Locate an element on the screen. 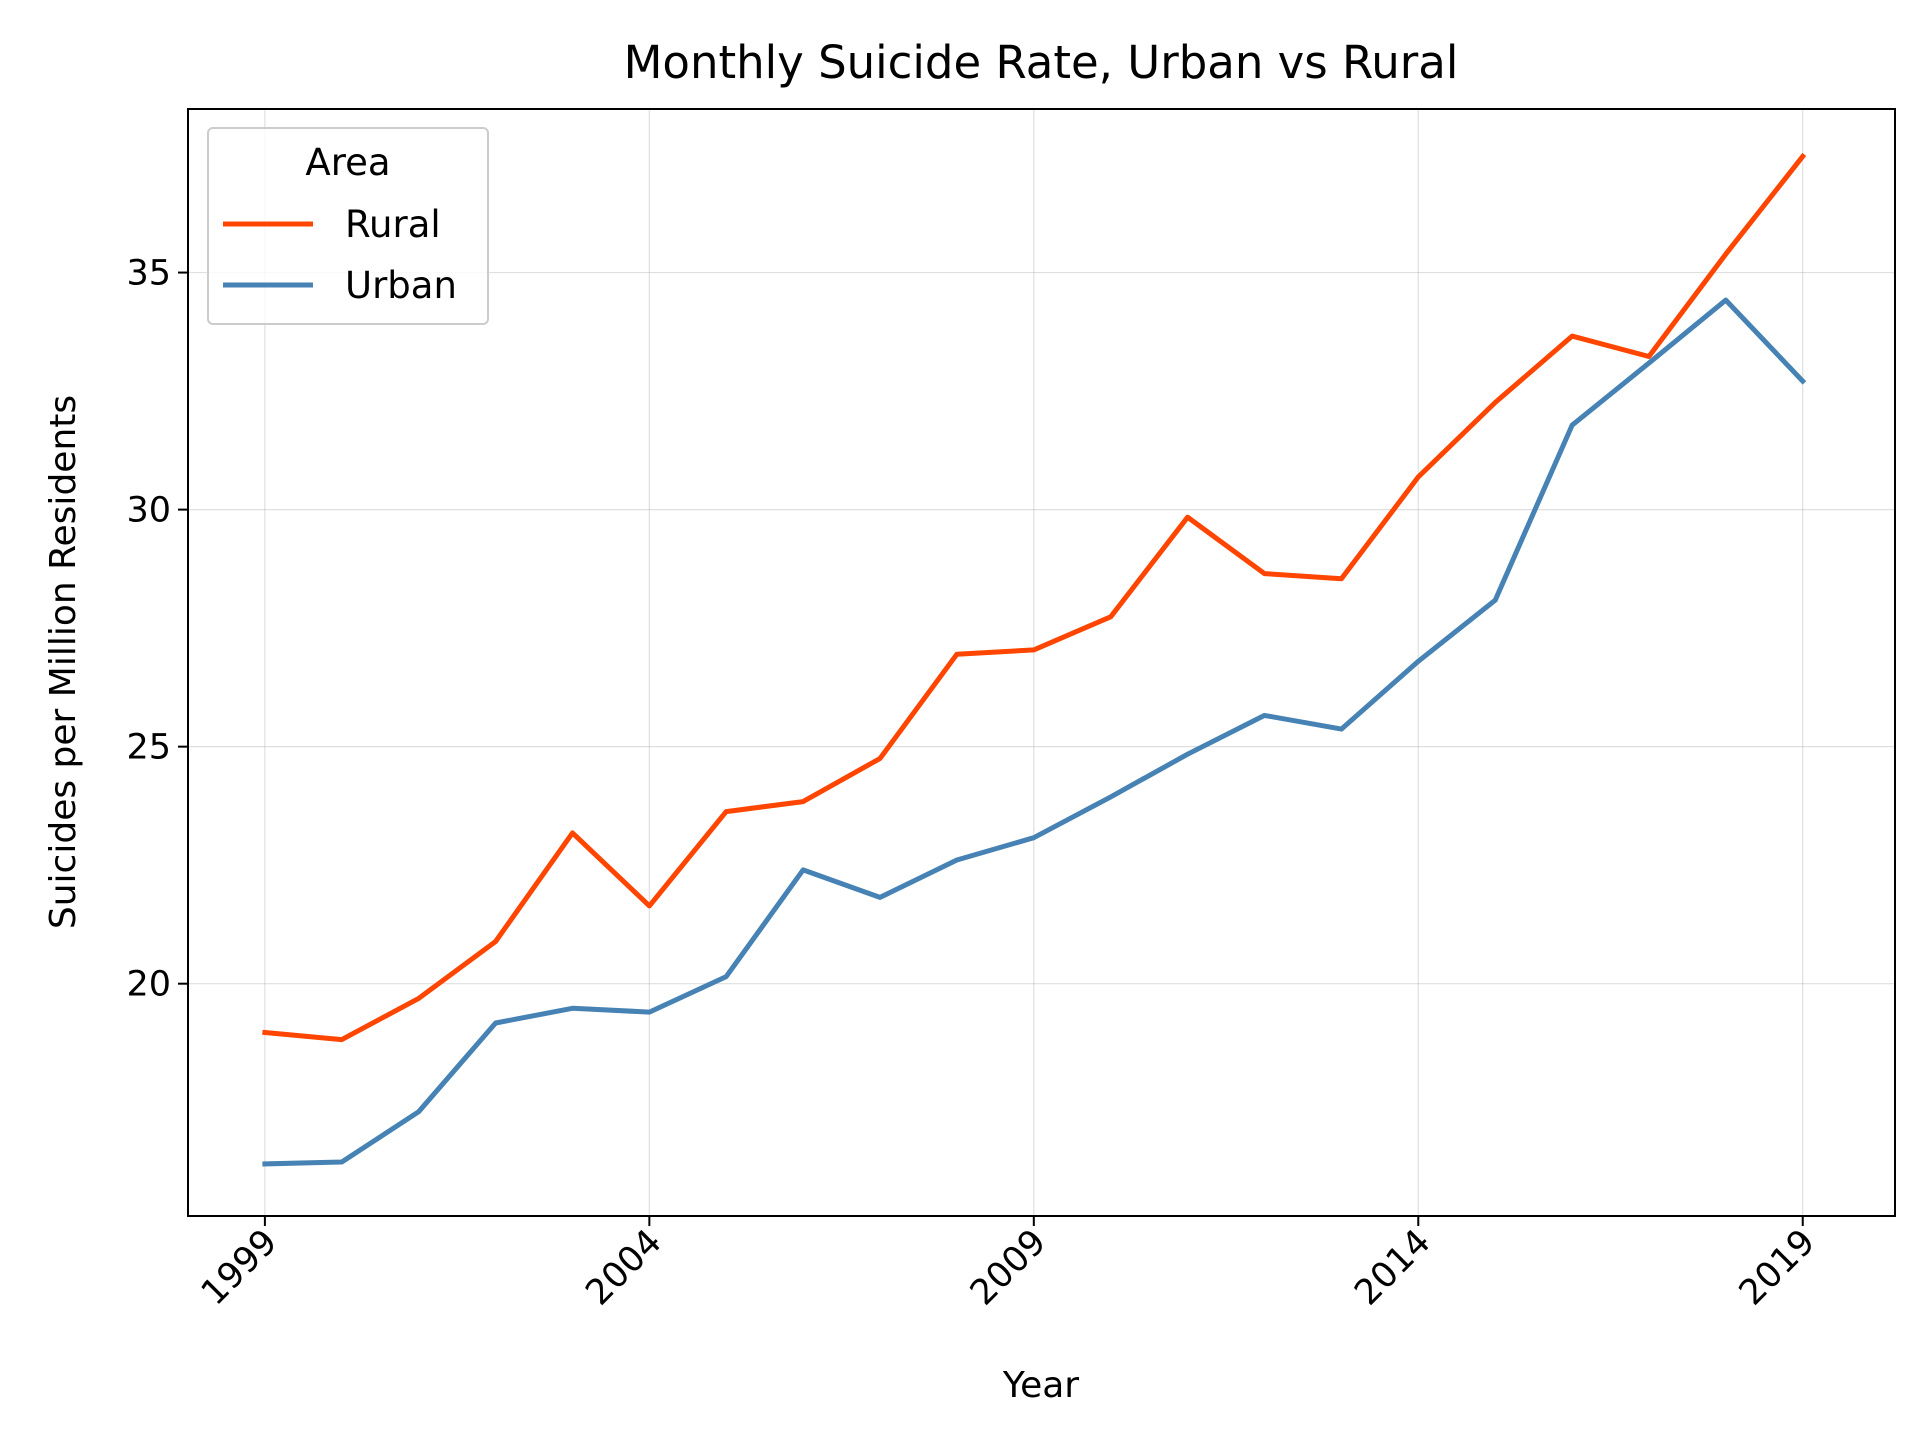  y-tick-label: 25 is located at coordinates (148, 748).